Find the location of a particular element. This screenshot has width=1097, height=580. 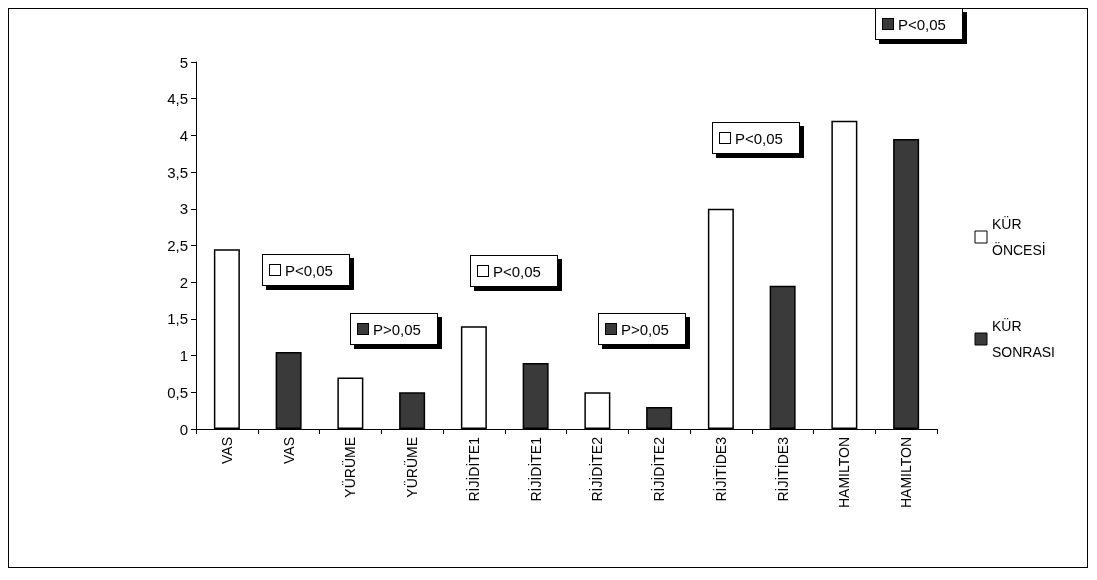

y-tick-label: 3,5 is located at coordinates (177, 172).